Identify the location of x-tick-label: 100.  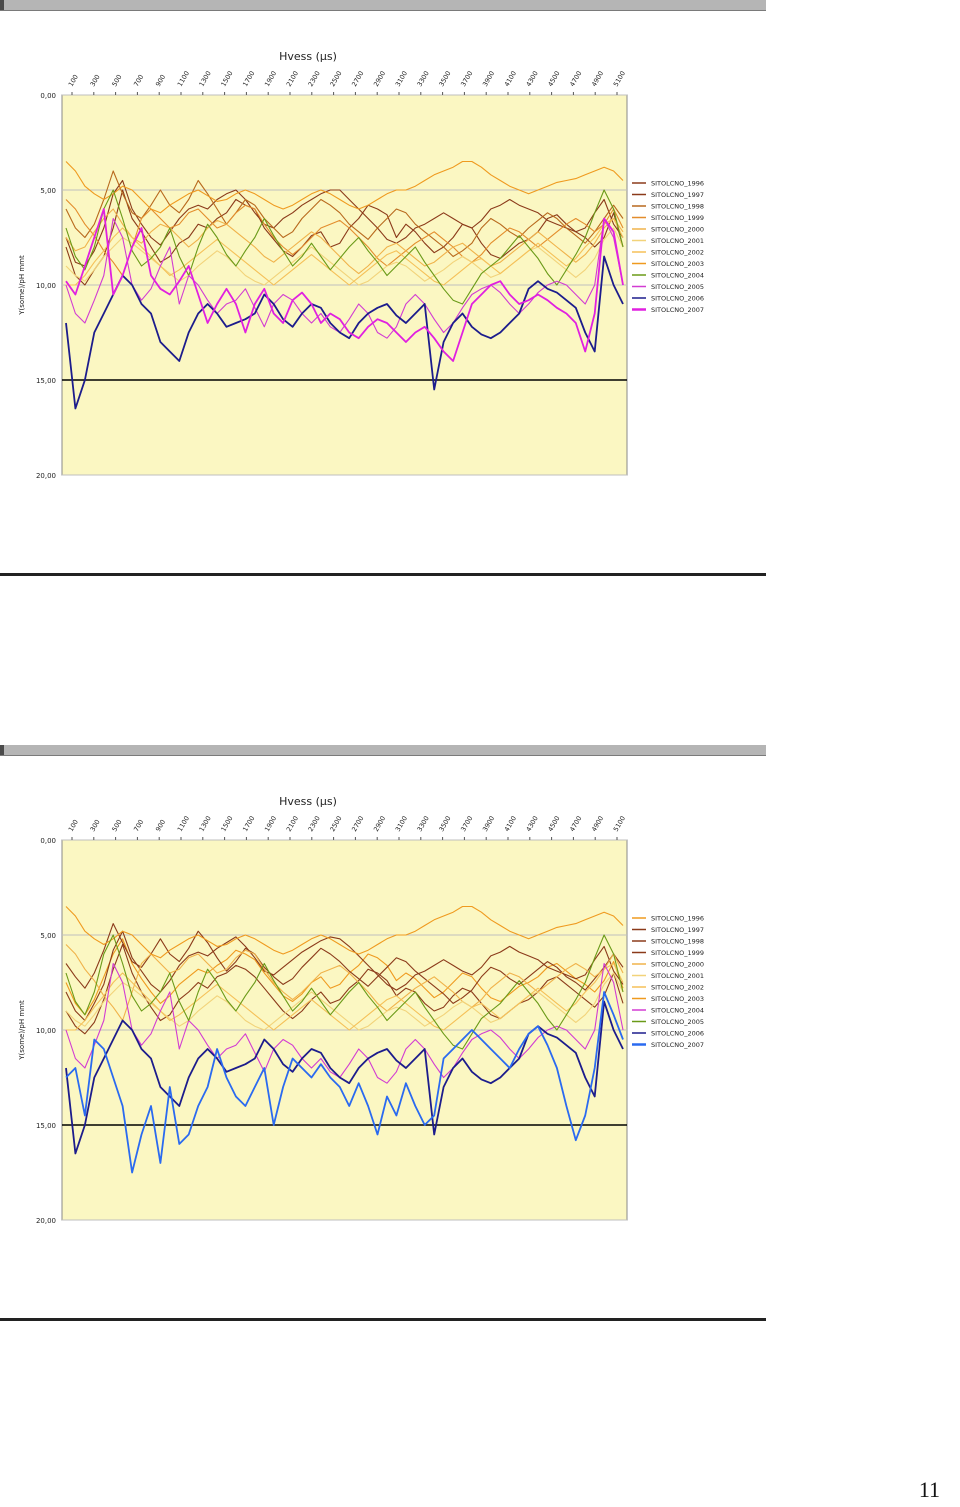
(73, 80).